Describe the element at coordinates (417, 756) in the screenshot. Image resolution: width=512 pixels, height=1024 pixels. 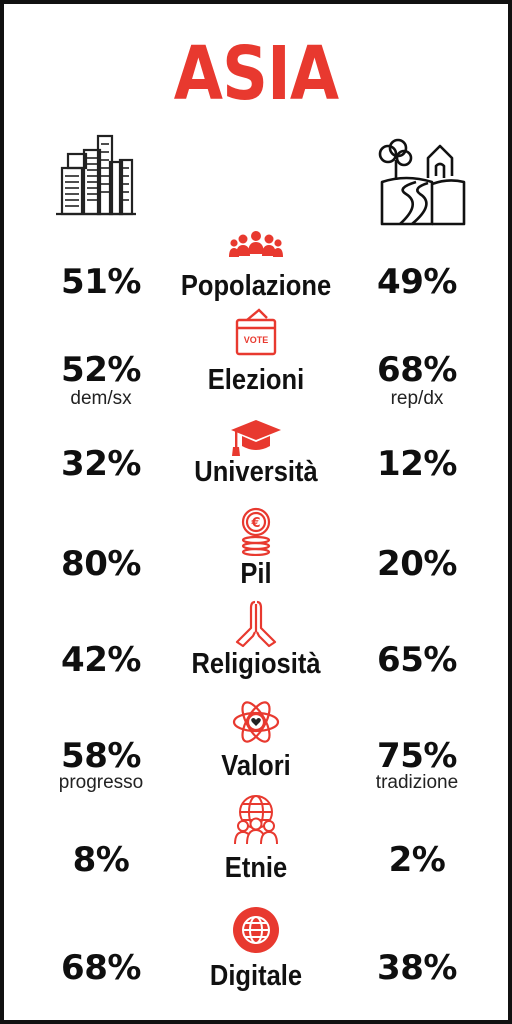
I see `country-value-valori: 75%` at that location.